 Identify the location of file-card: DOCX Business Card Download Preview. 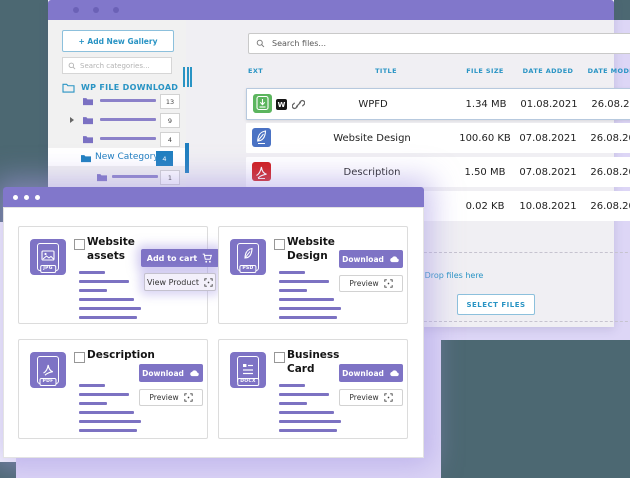
(313, 389).